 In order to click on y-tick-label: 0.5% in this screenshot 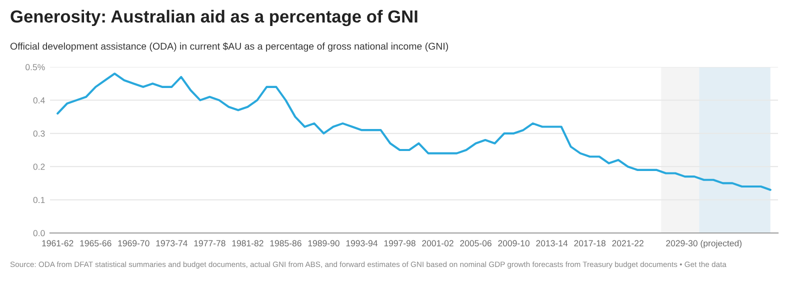, I will do `click(35, 67)`.